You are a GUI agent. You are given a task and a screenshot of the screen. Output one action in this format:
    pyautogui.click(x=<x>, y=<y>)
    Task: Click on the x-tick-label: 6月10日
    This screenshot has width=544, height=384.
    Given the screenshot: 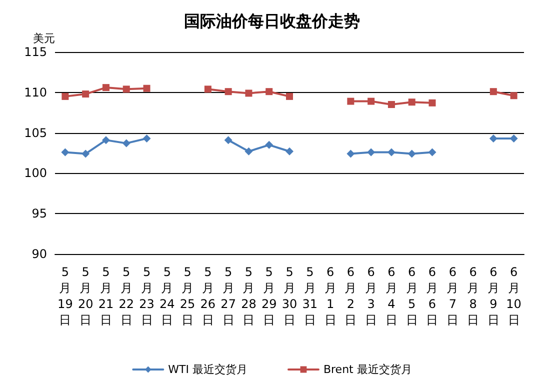 What is the action you would take?
    pyautogui.click(x=514, y=296)
    